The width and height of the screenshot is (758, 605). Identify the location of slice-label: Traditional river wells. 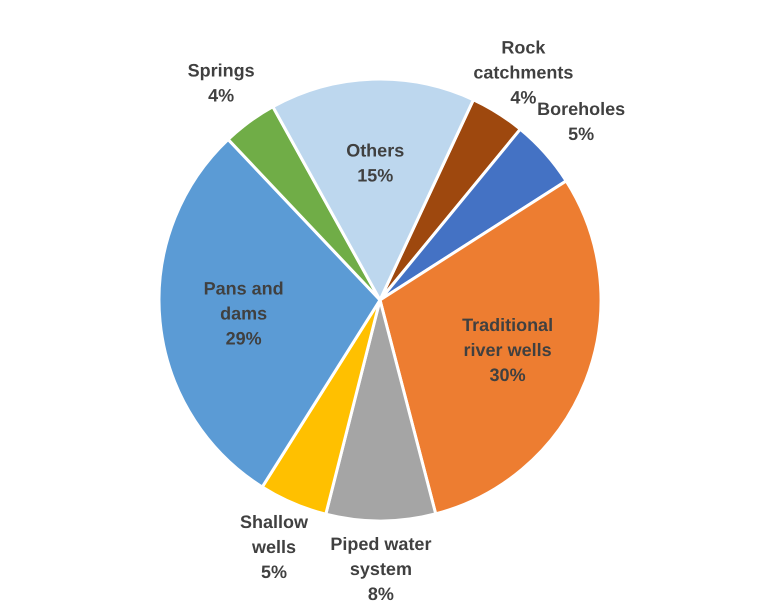
(508, 337).